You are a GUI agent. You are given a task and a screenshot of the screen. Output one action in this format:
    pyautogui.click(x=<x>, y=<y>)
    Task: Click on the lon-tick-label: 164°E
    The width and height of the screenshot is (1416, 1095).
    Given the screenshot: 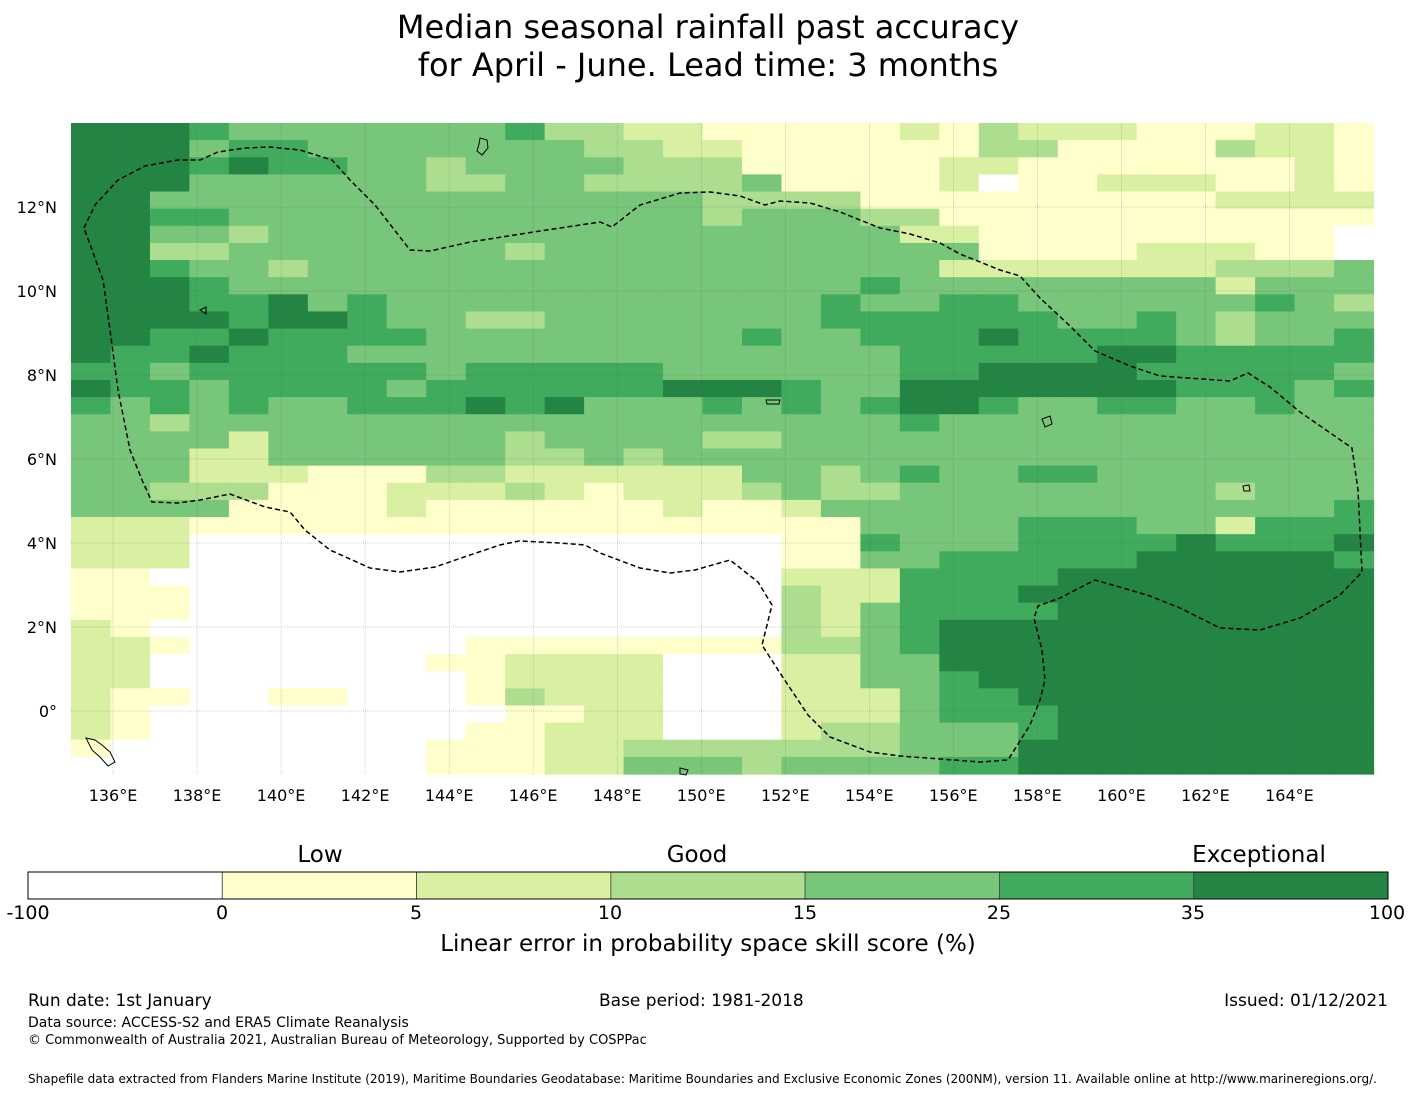 What is the action you would take?
    pyautogui.click(x=1289, y=795)
    